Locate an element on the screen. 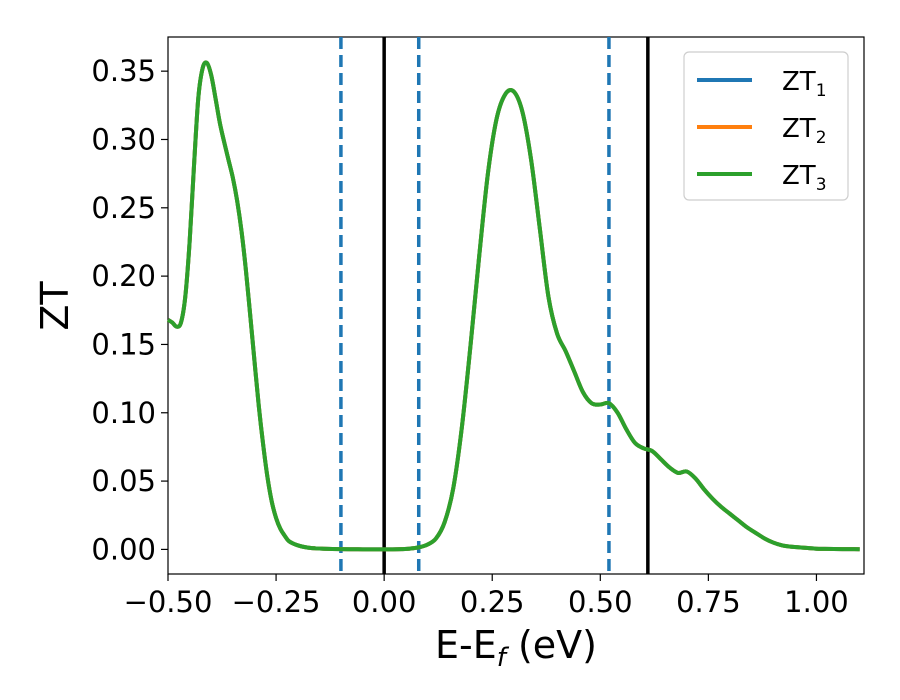 This screenshot has width=900, height=700. x-axis-title-unit: (eV) is located at coordinates (551, 645).